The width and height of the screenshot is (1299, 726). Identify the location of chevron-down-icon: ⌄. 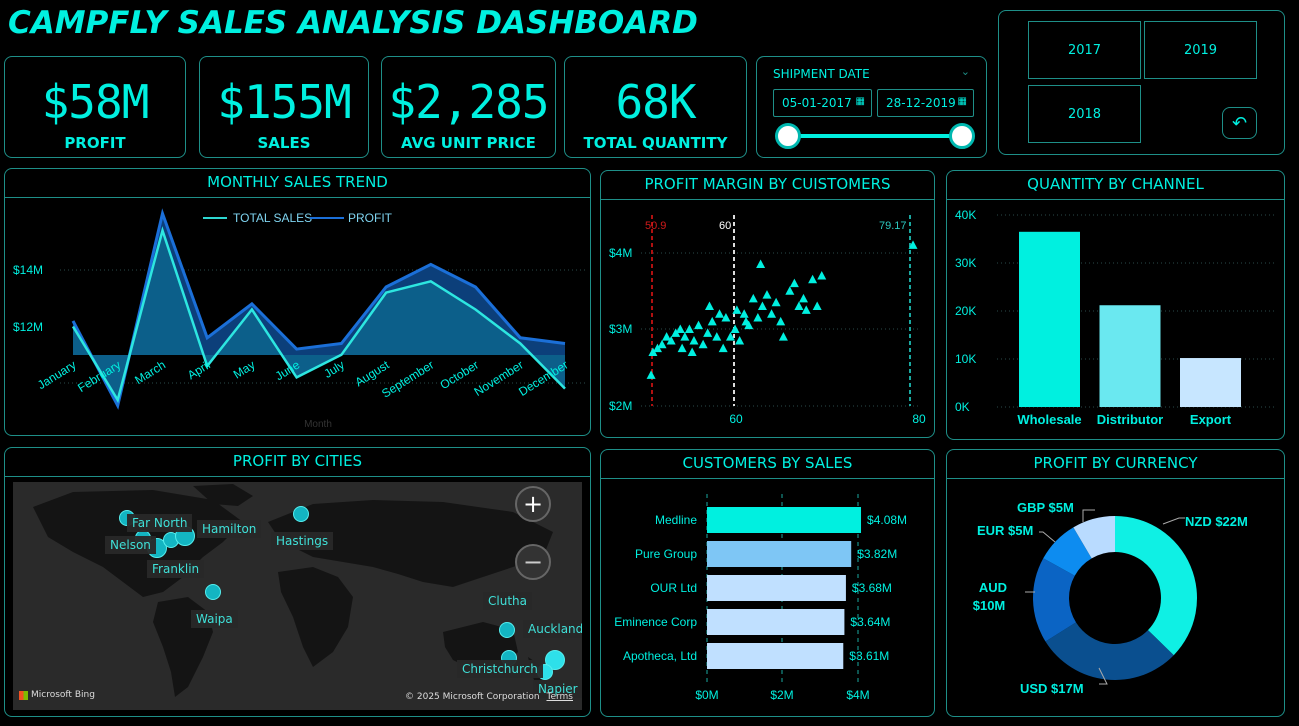
(965, 71).